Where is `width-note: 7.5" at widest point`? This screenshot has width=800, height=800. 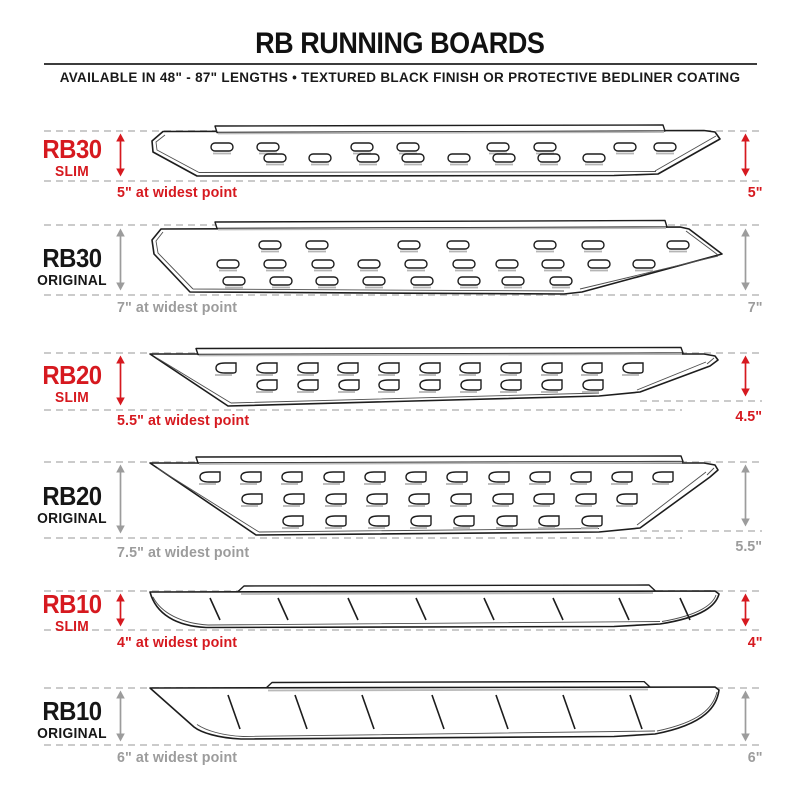 width-note: 7.5" at widest point is located at coordinates (183, 552).